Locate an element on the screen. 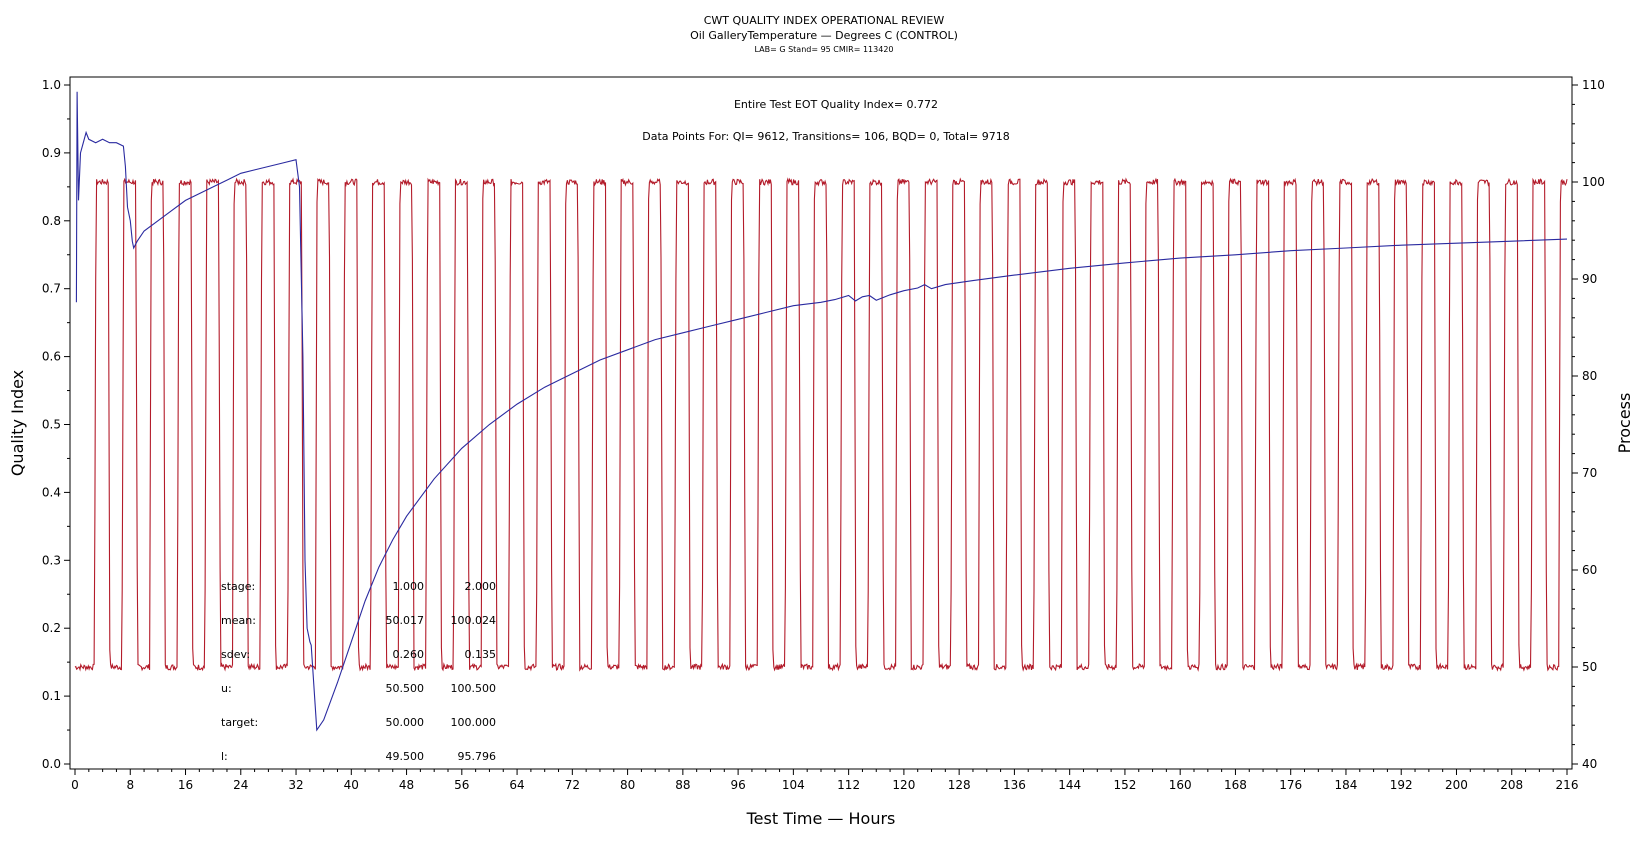 This screenshot has width=1648, height=845. x-tick-label: 48 is located at coordinates (406, 785).